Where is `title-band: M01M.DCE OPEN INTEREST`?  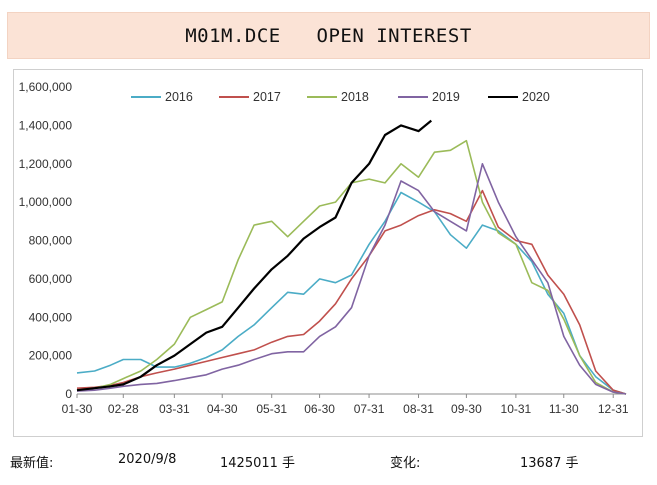 title-band: M01M.DCE OPEN INTEREST is located at coordinates (328, 35).